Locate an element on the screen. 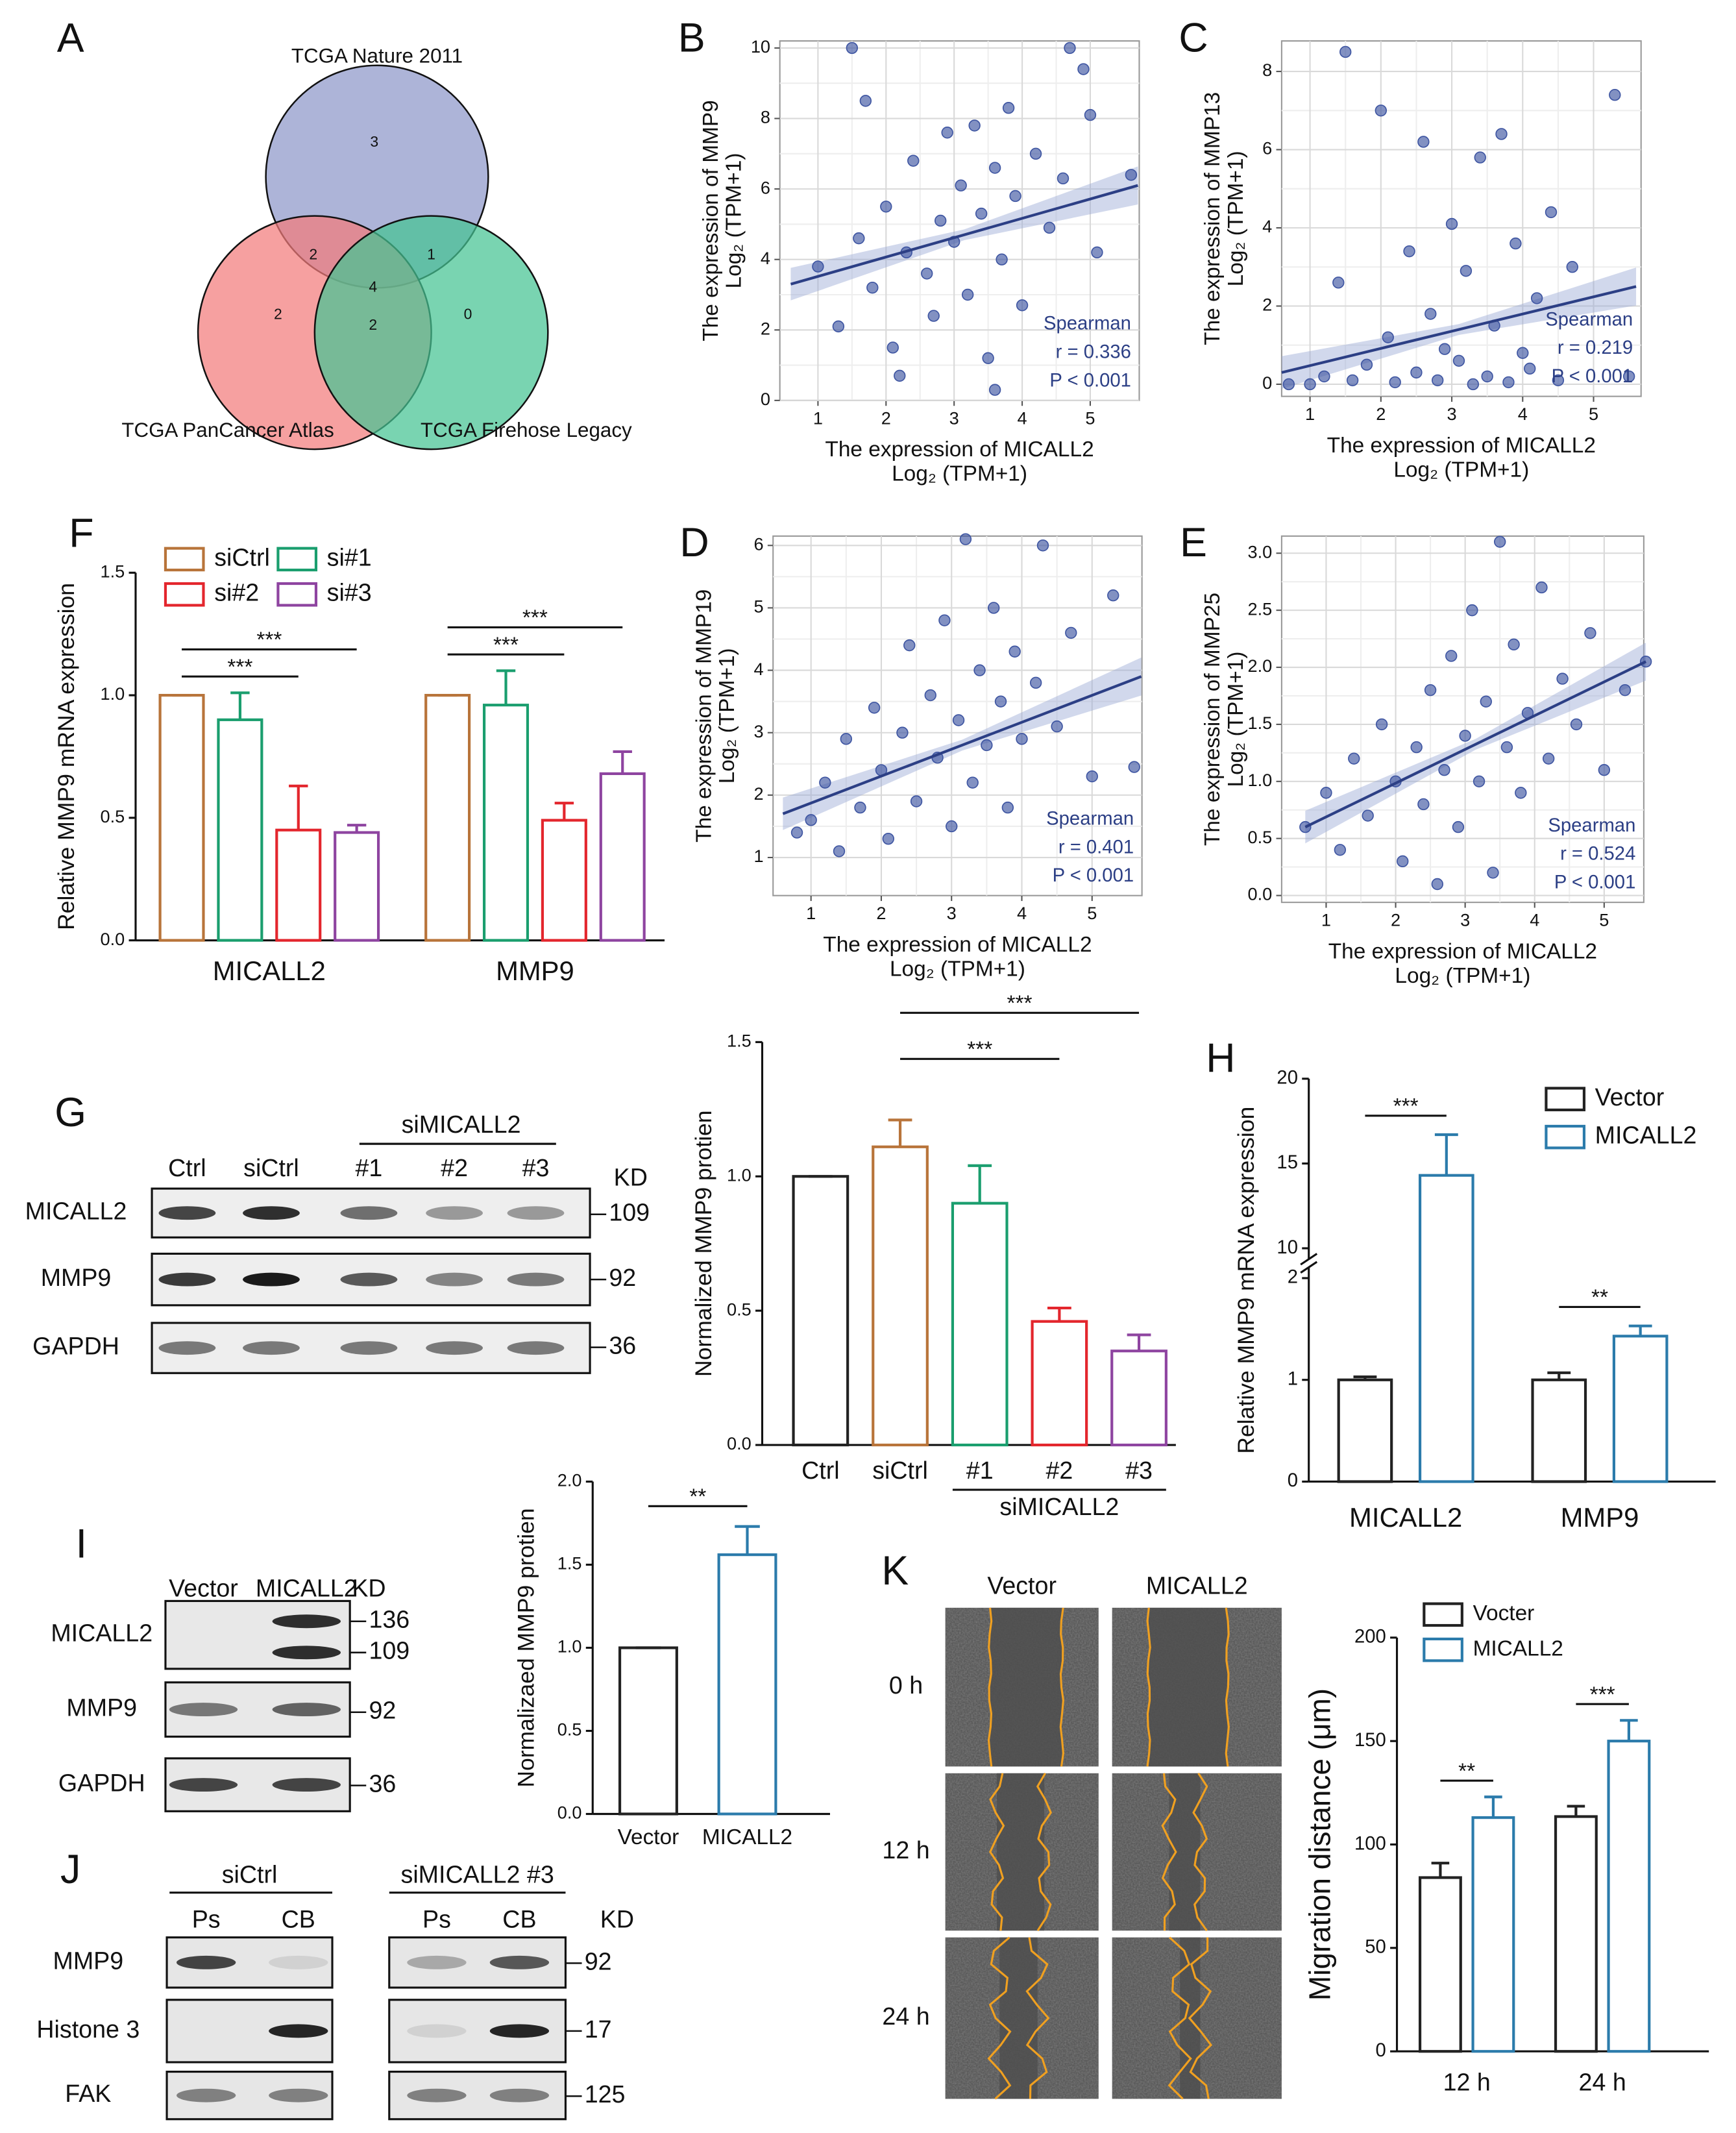 The image size is (1736, 2133). x-tick-label: 1 is located at coordinates (1310, 414).